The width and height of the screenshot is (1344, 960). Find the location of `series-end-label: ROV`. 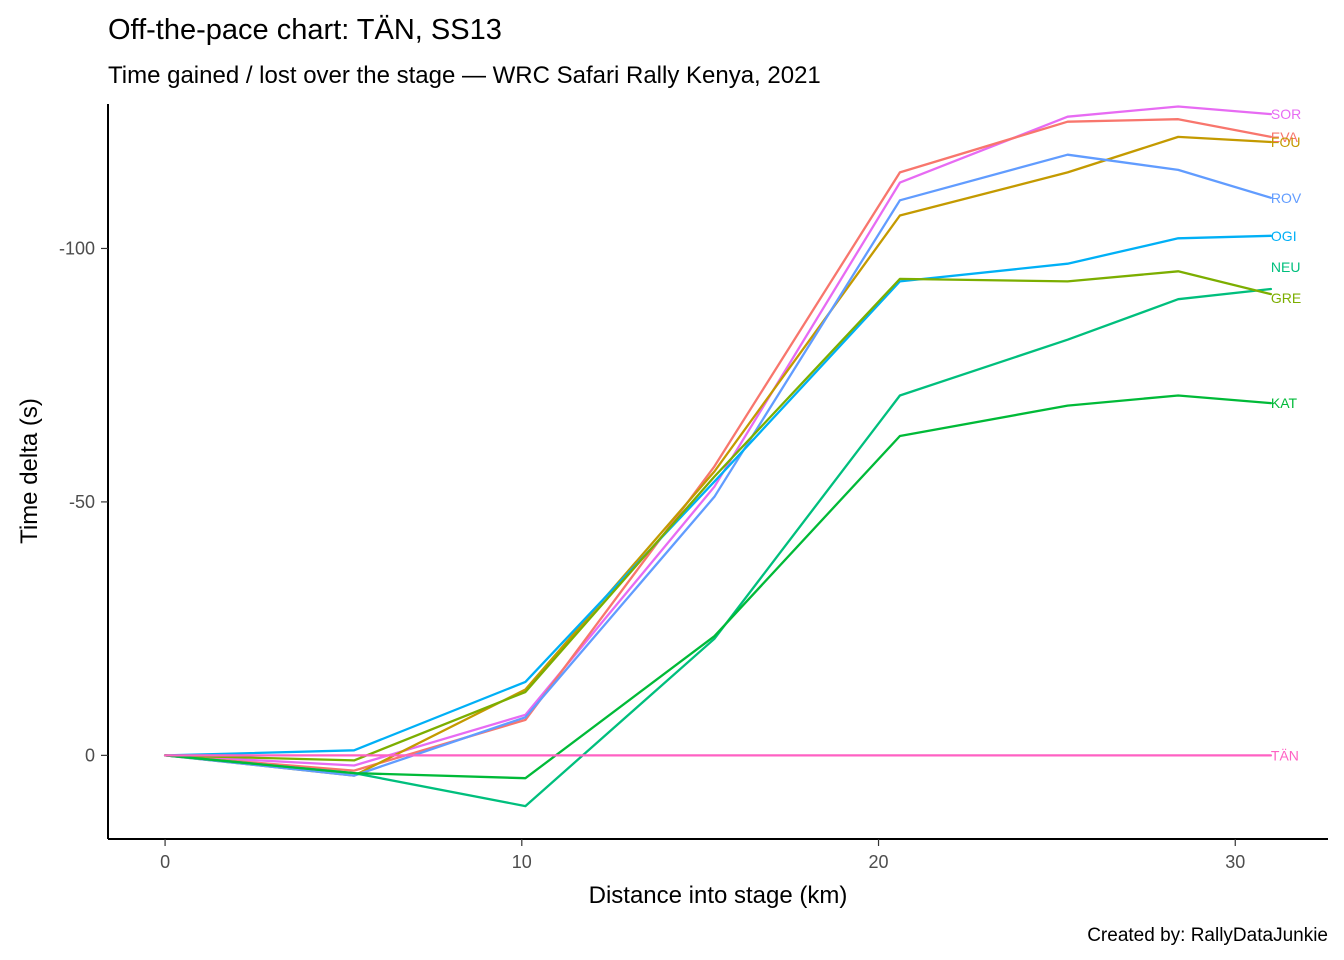

series-end-label: ROV is located at coordinates (1286, 198).